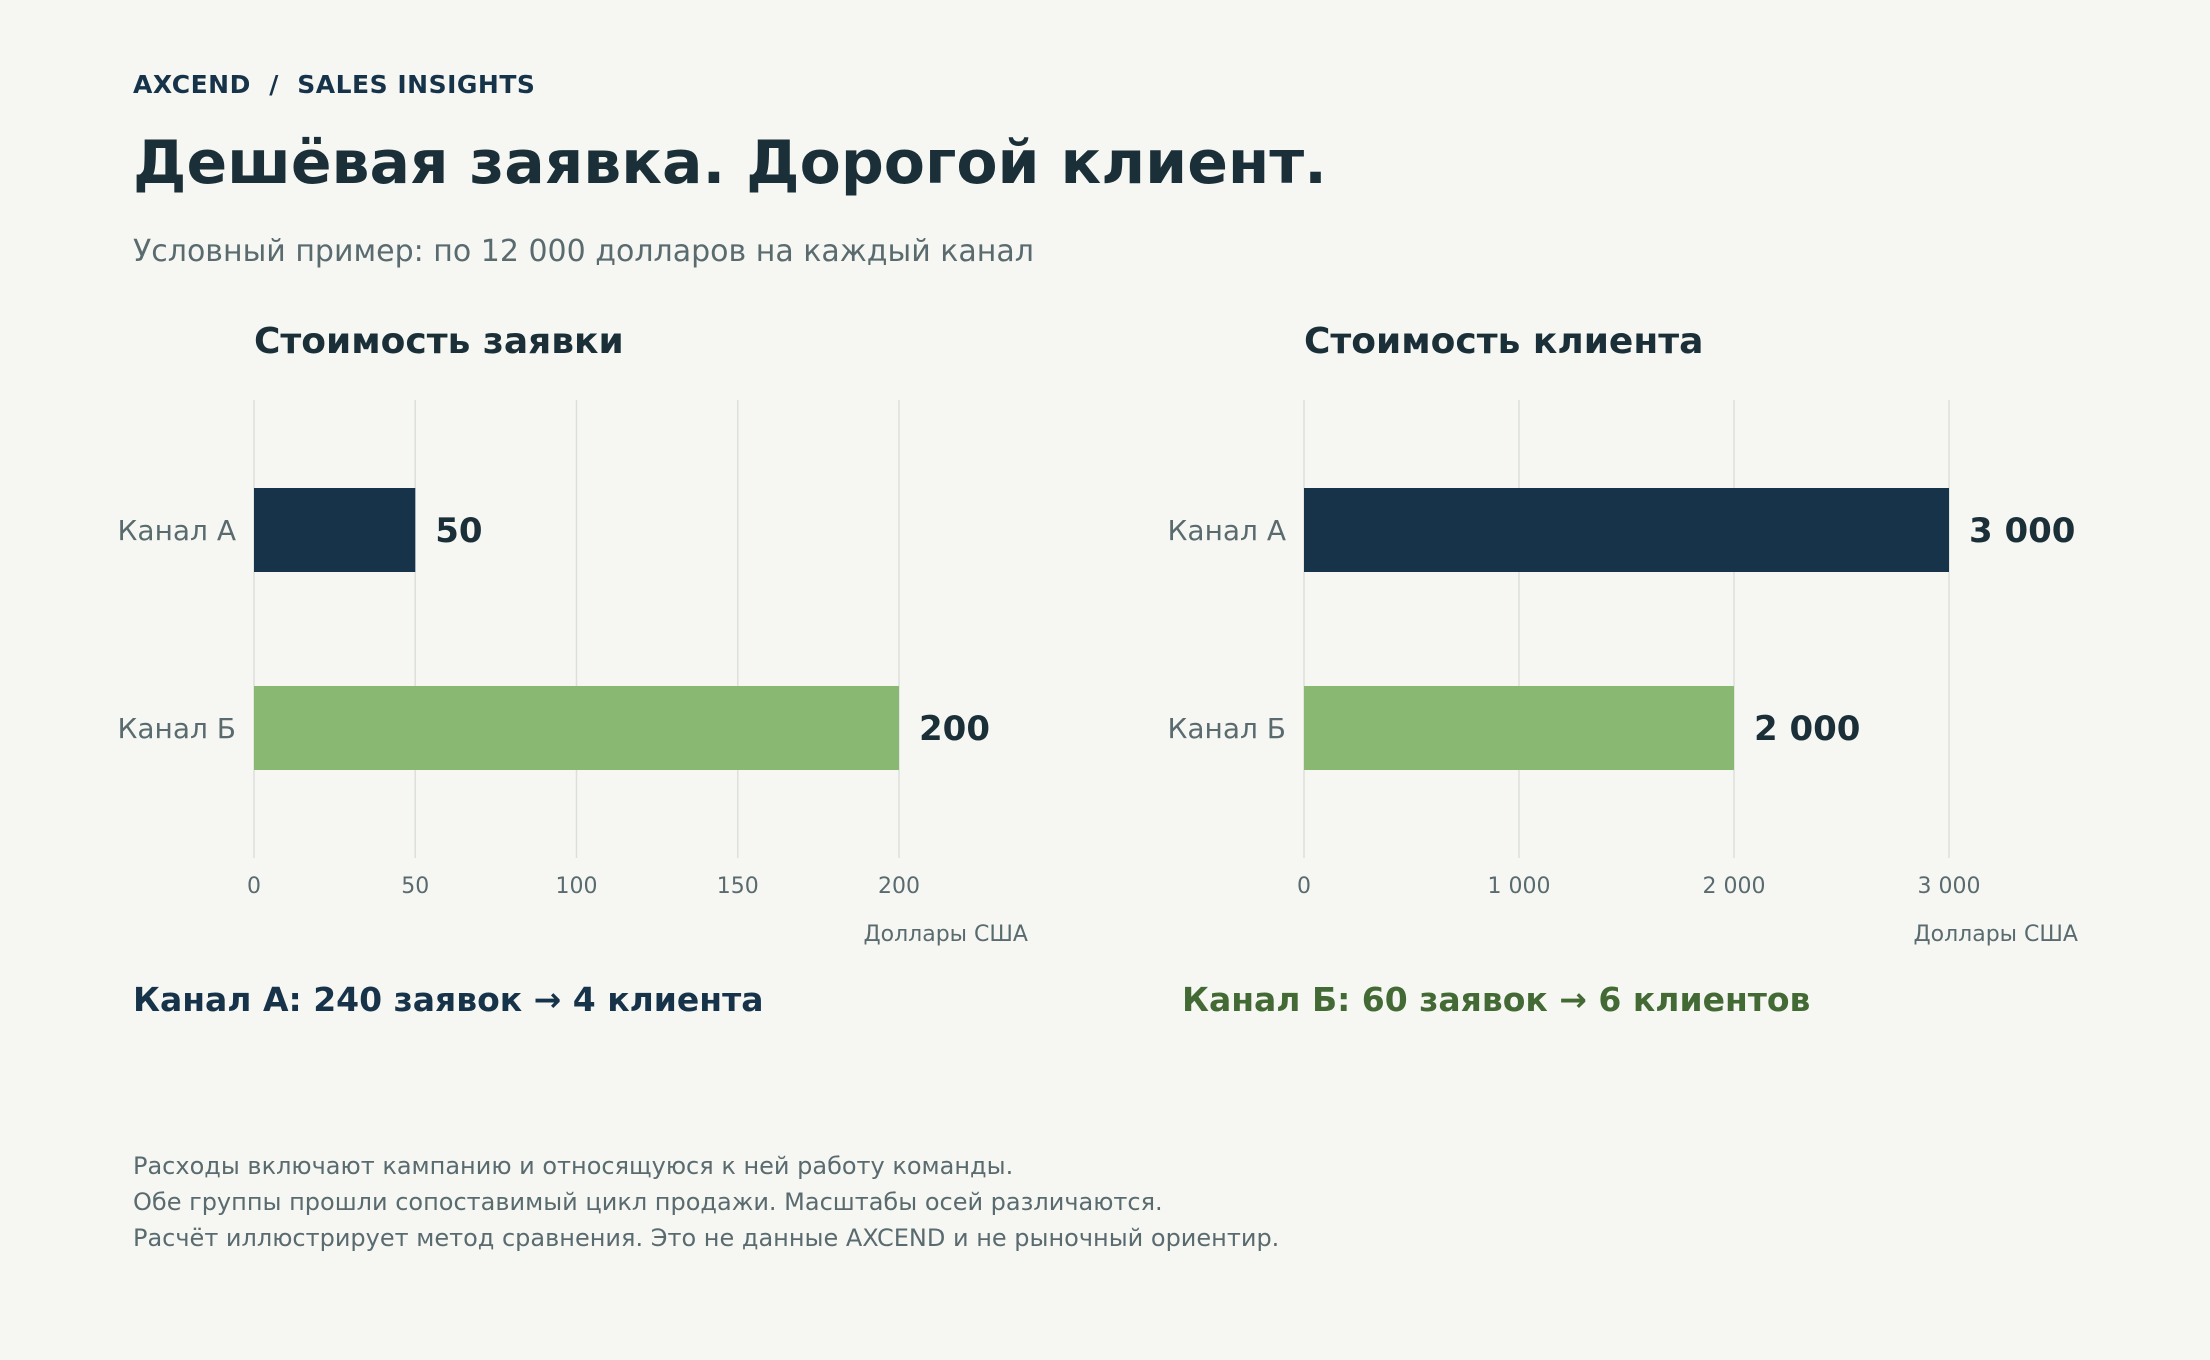  Describe the element at coordinates (448, 999) in the screenshot. I see `conclusion-channel-a: Канал А: 240 заявок → 4 клиента` at that location.